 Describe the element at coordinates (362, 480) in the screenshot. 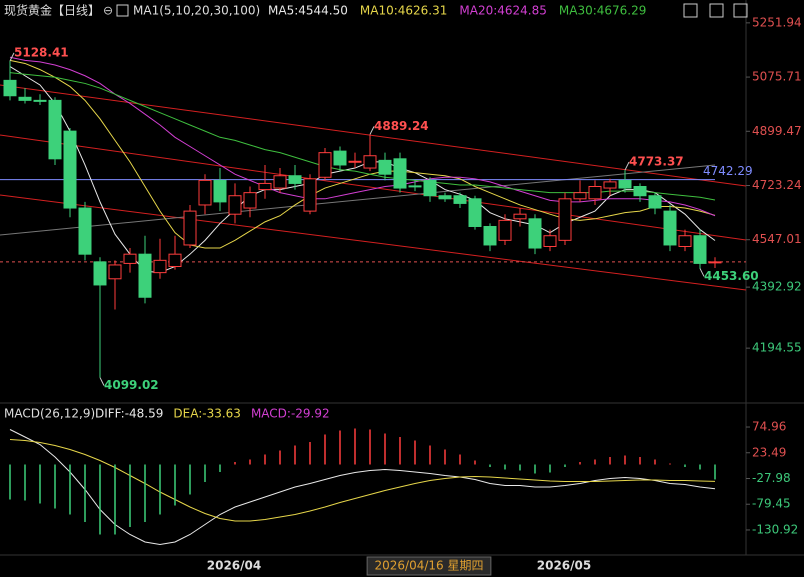

I see `macd-line` at that location.